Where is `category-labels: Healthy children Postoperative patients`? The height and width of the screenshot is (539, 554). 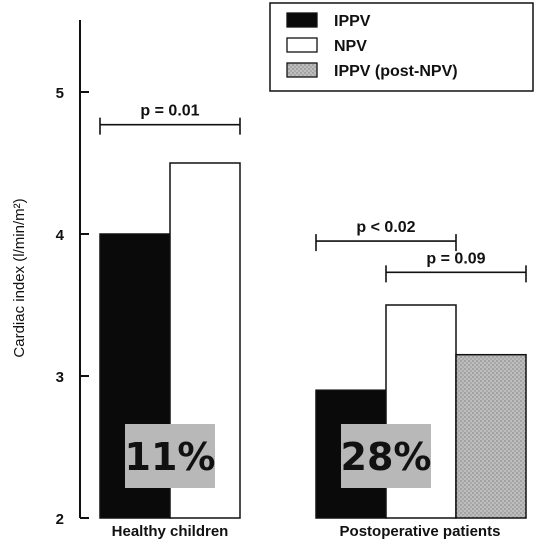 category-labels: Healthy children Postoperative patients is located at coordinates (306, 531).